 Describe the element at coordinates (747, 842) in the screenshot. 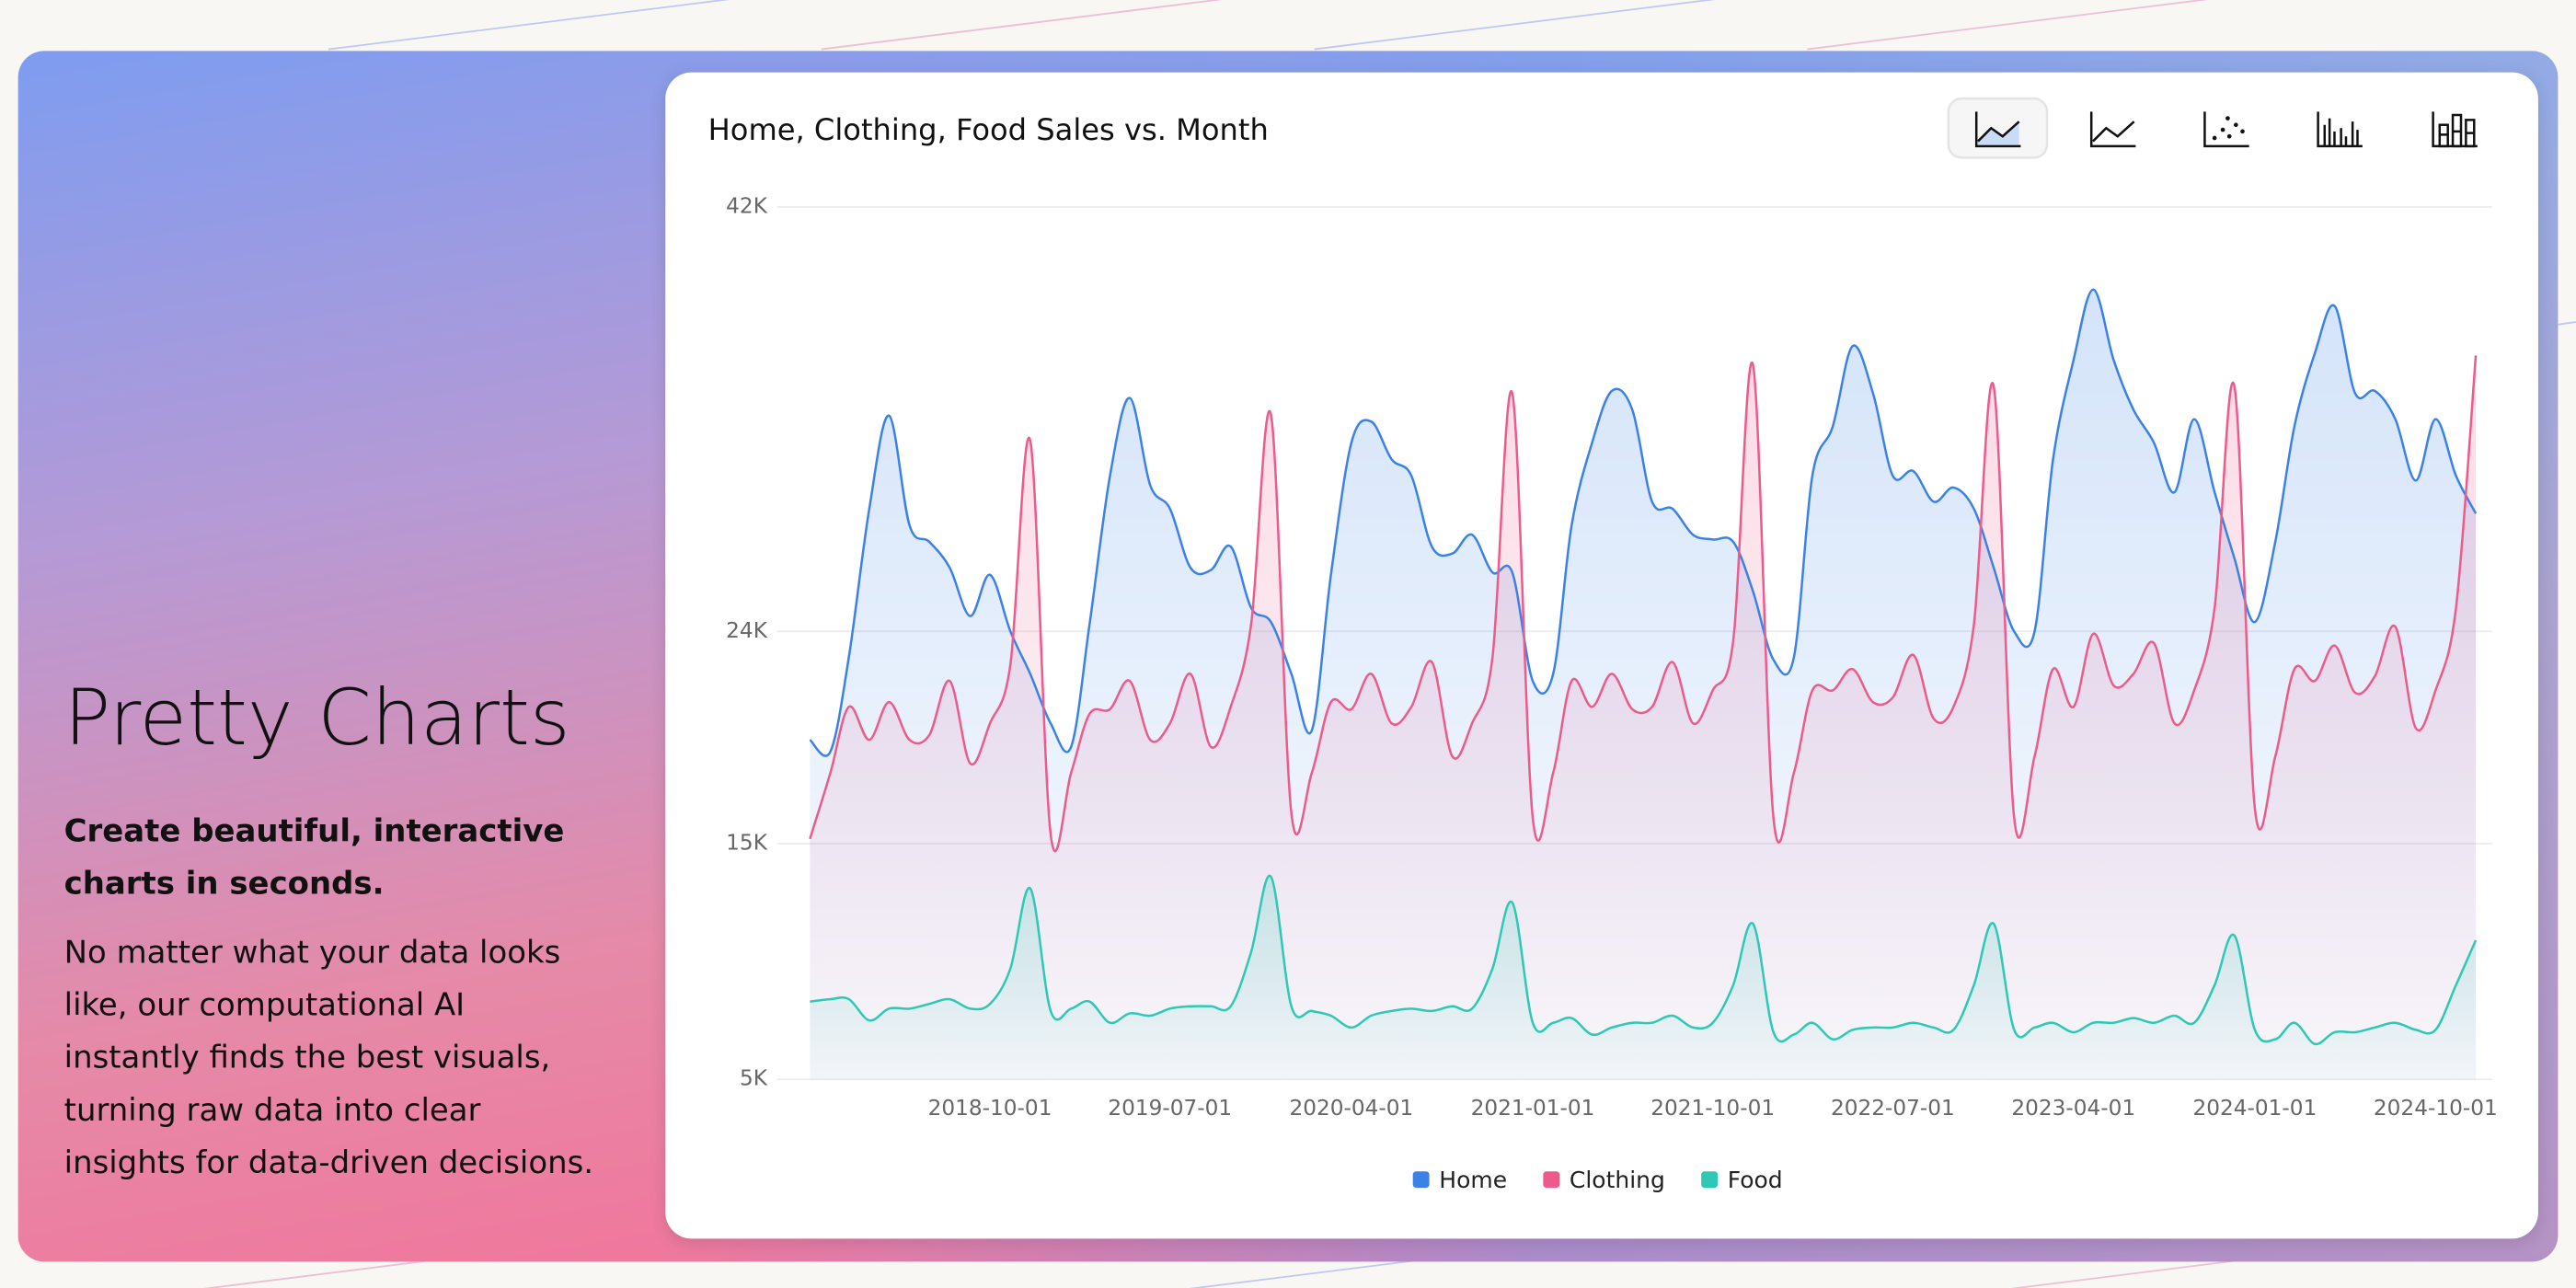

I see `y-tick-label: 15K` at that location.